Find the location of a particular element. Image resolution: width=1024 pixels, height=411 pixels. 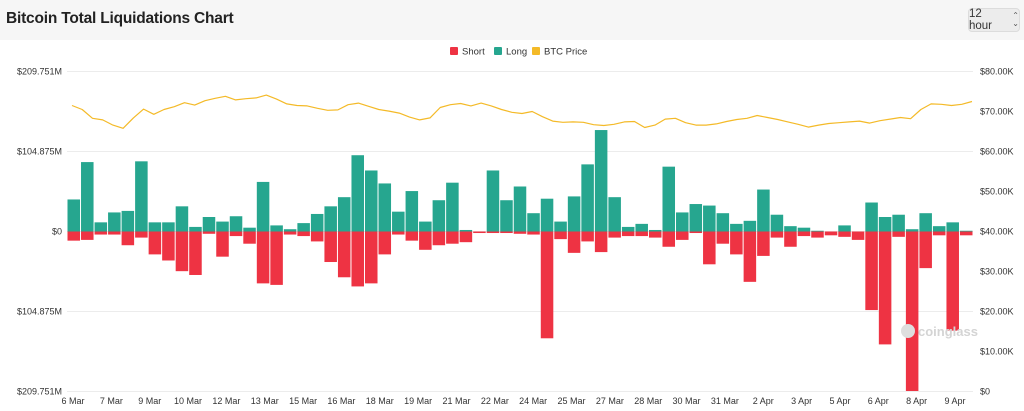

x-tick-label: 9 Apr is located at coordinates (954, 401).